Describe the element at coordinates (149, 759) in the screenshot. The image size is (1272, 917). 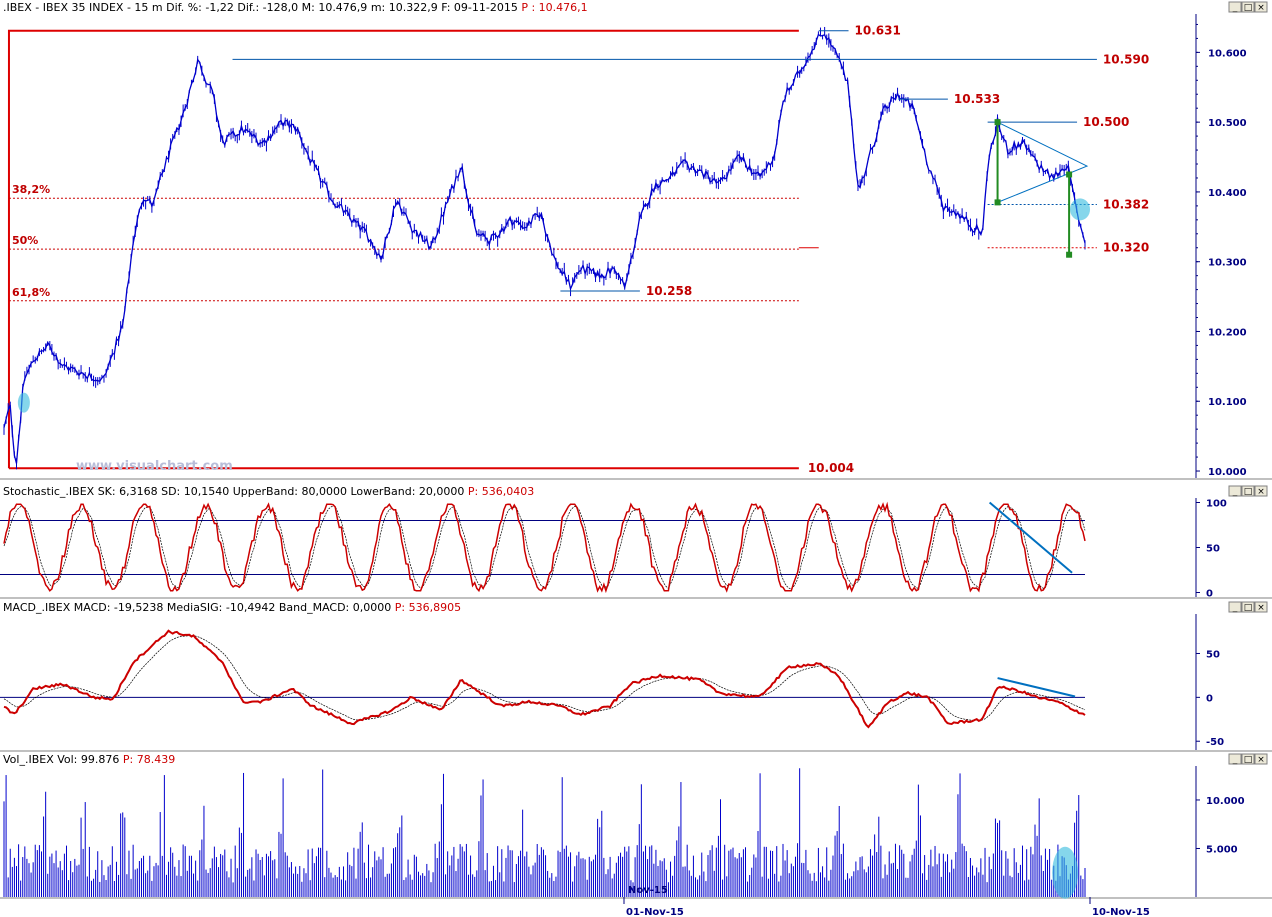
I see `vol-price: P: 78.439` at that location.